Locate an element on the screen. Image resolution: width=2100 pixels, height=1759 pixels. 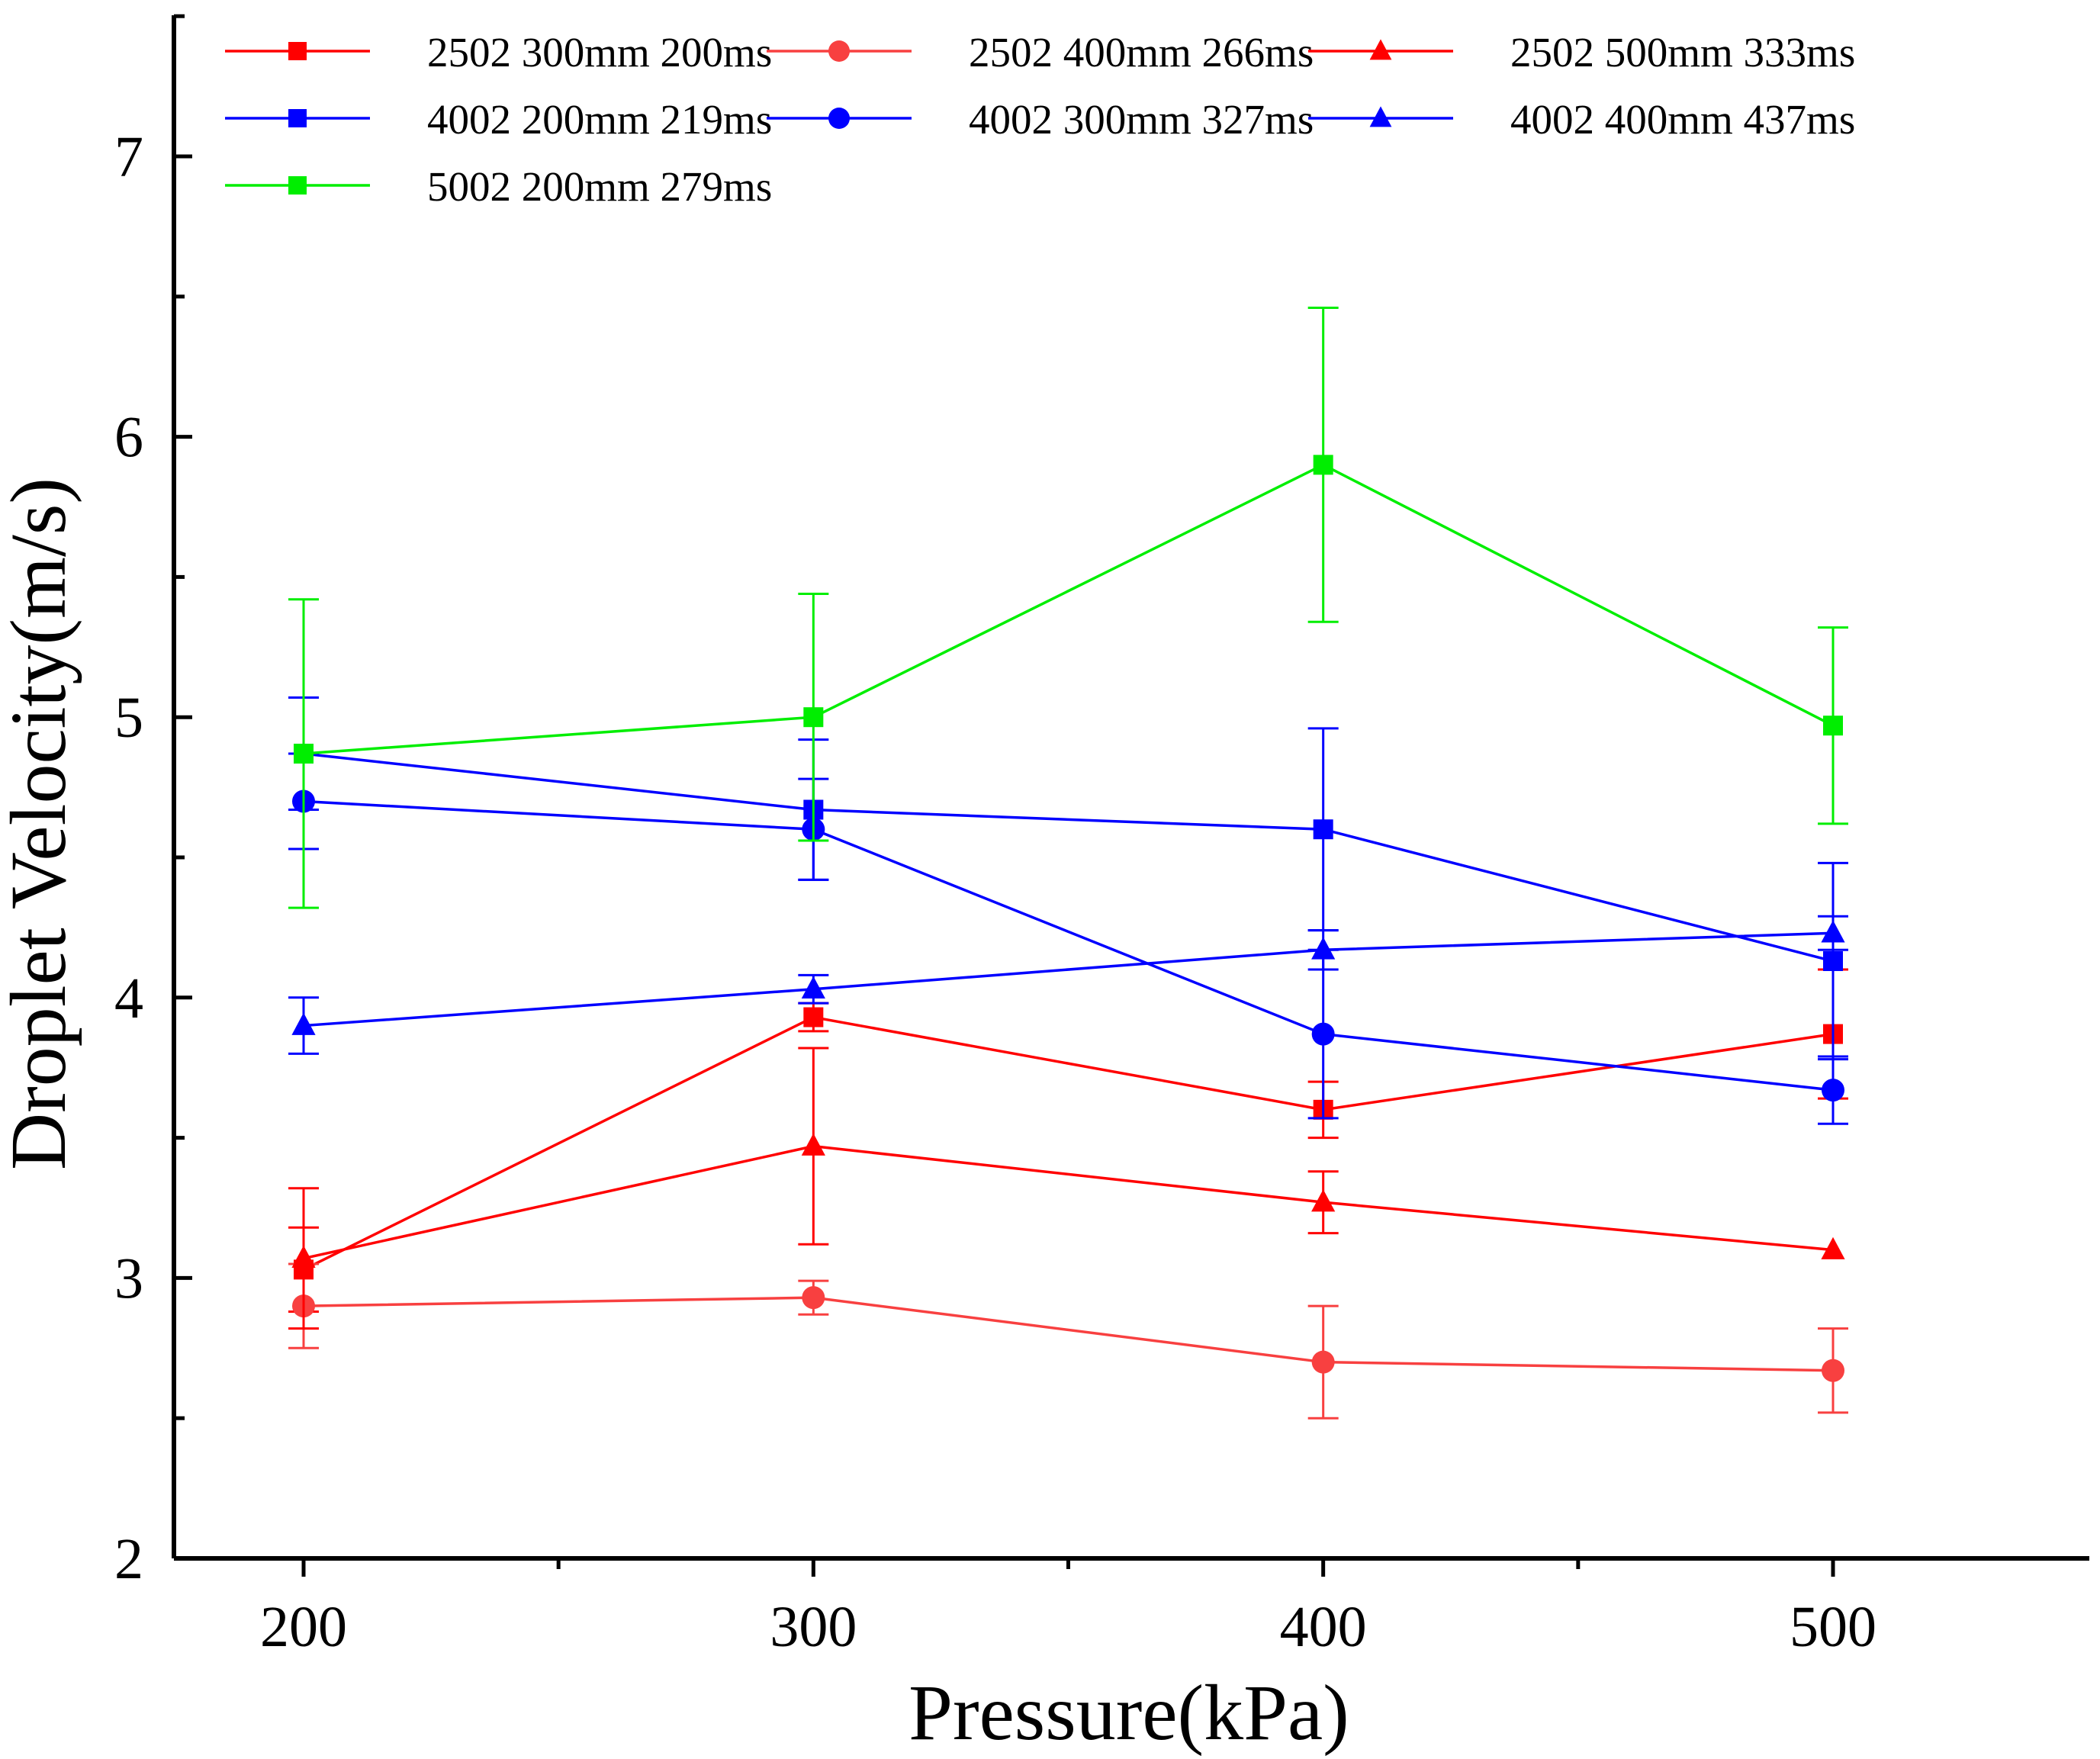
legend-item: 4002 200mm 219ms is located at coordinates (498, 119).